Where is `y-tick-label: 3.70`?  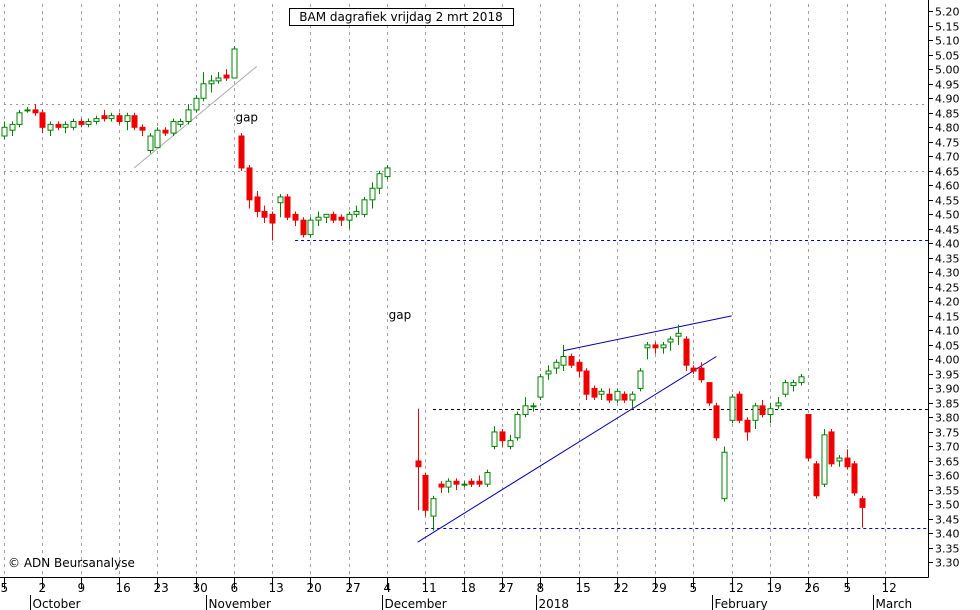
y-tick-label: 3.70 is located at coordinates (947, 447).